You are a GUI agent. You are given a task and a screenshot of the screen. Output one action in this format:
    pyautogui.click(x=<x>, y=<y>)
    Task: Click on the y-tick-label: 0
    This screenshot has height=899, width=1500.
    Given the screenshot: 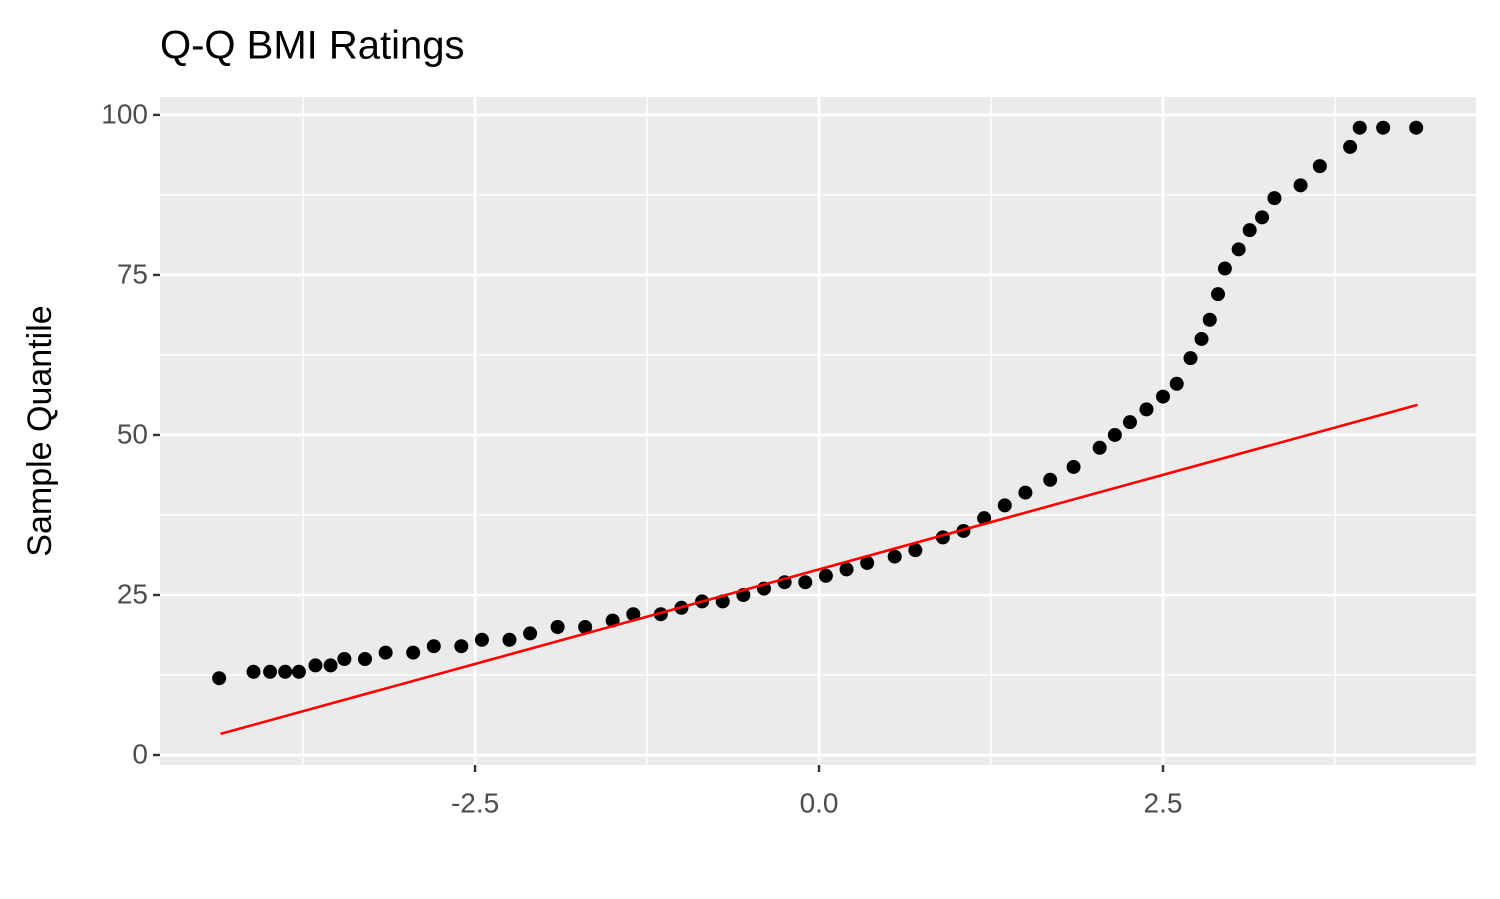 What is the action you would take?
    pyautogui.click(x=140, y=753)
    